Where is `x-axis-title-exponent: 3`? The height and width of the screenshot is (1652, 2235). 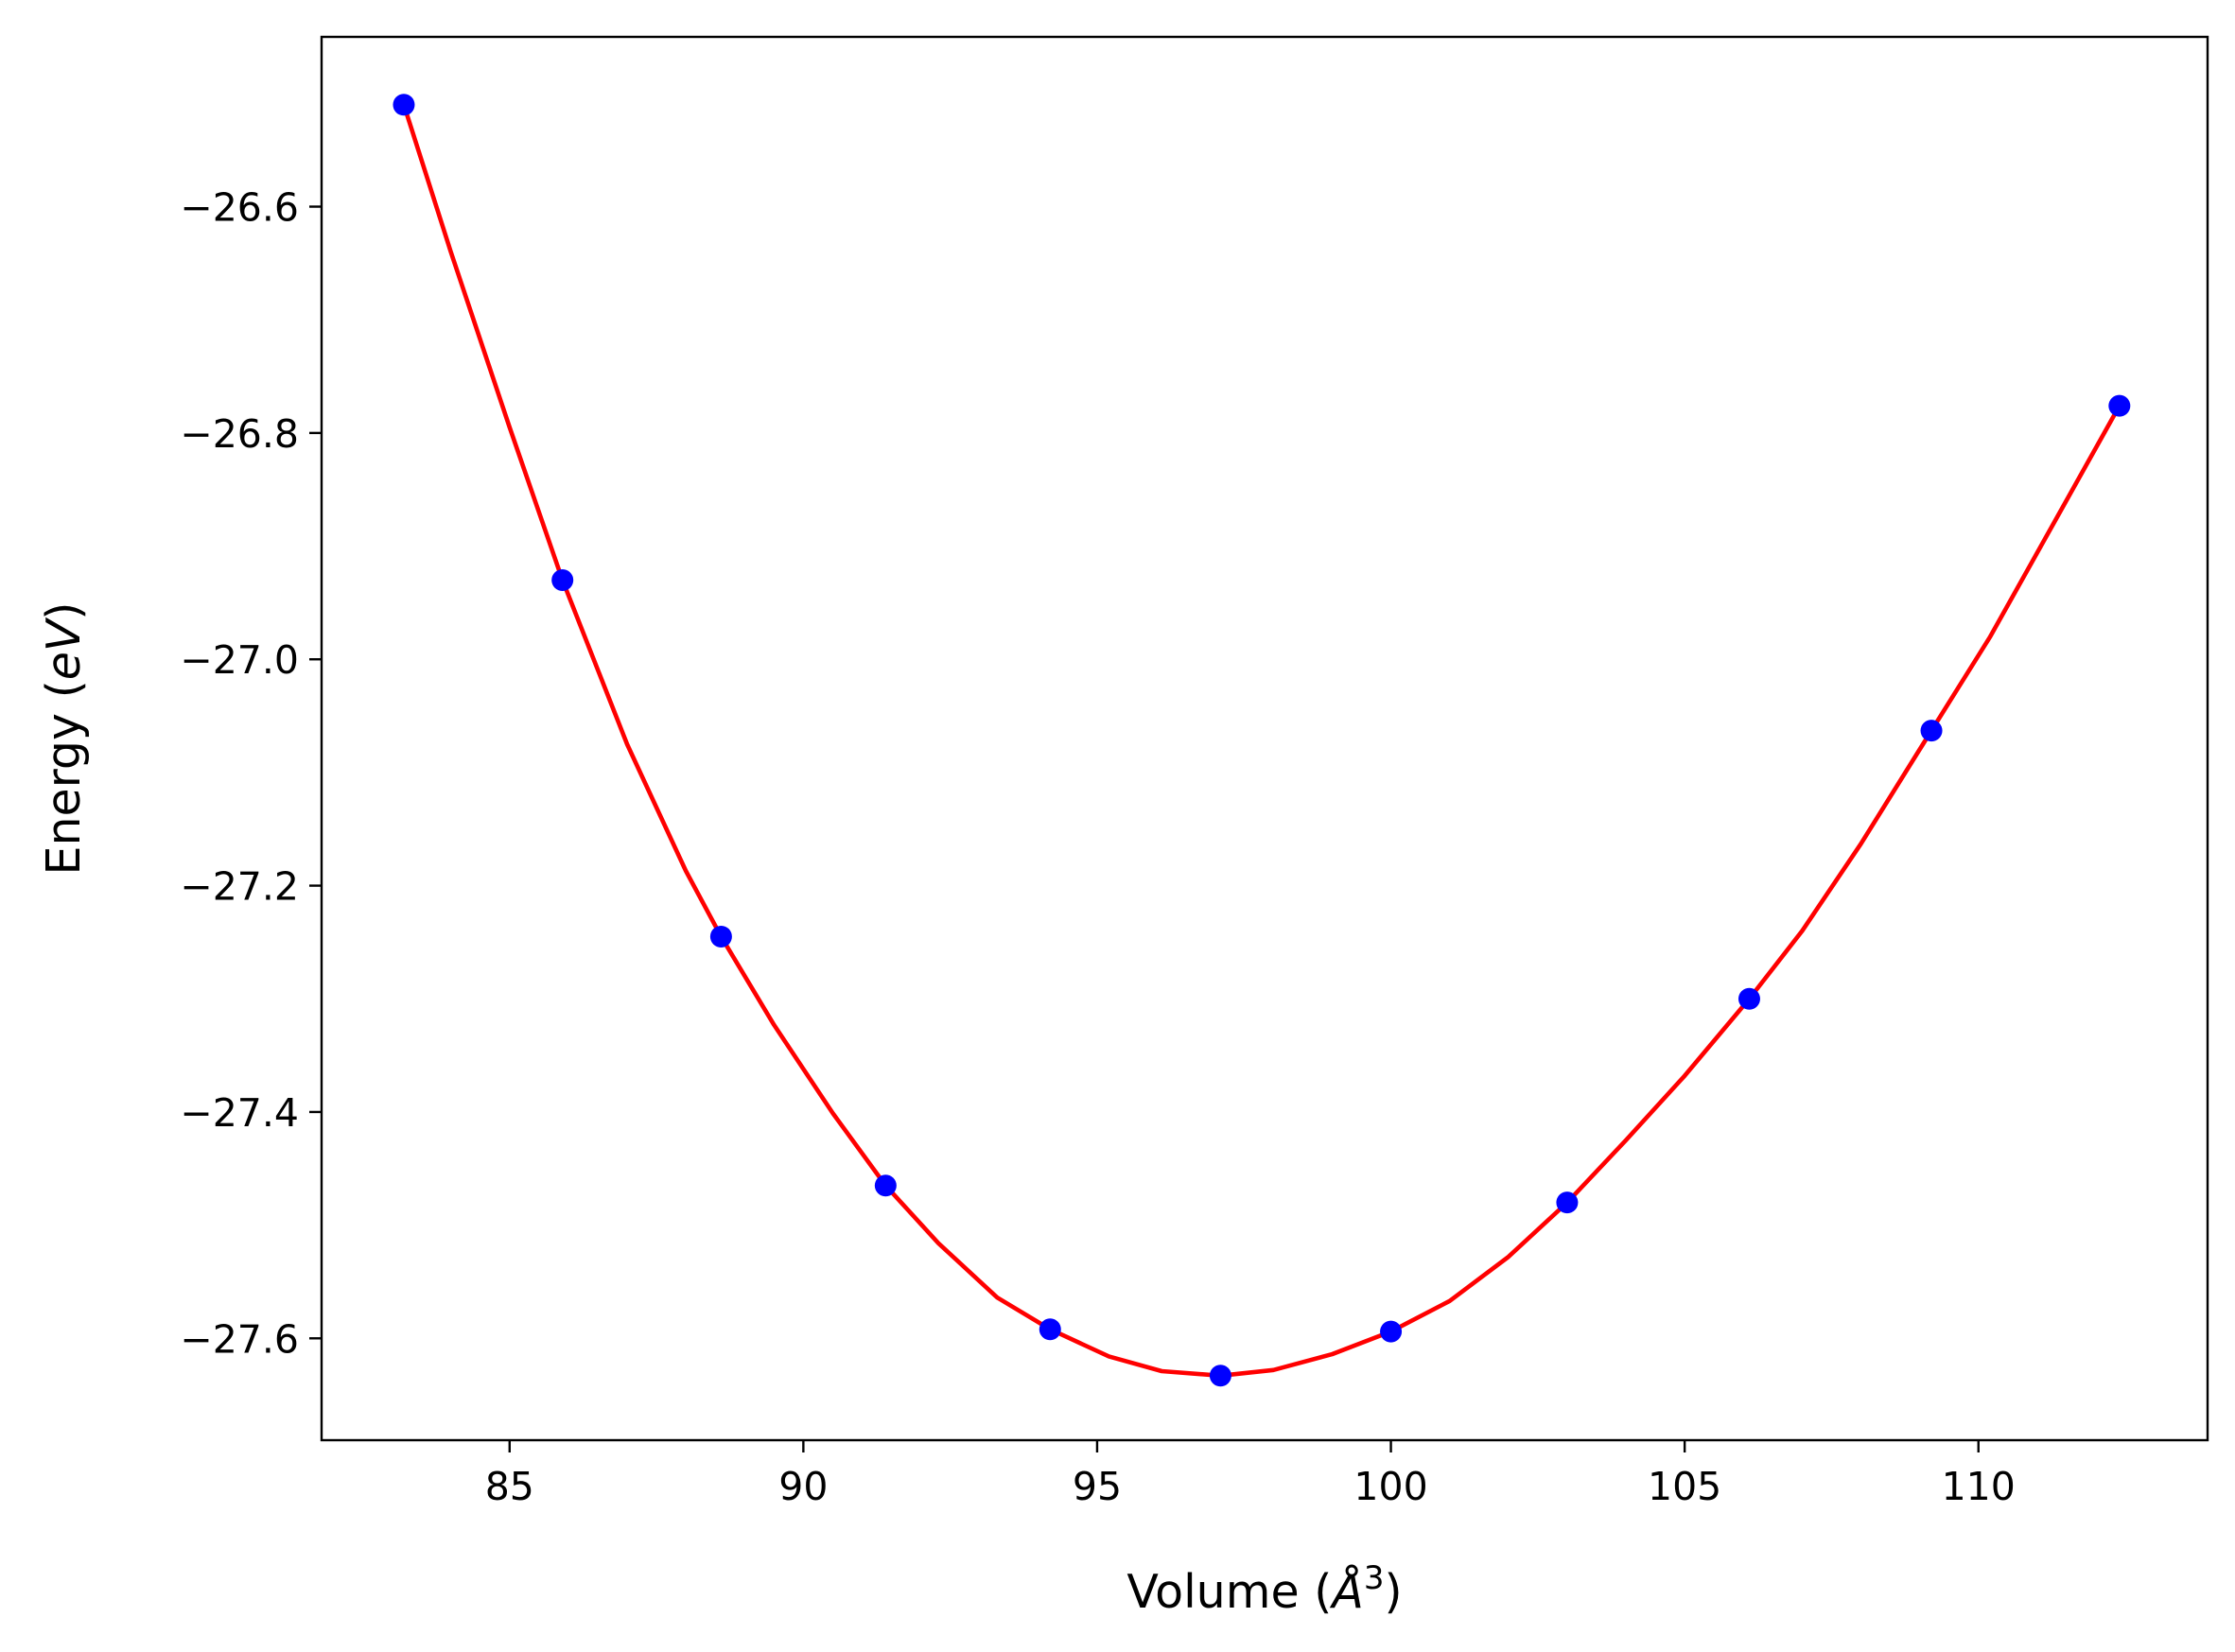 x-axis-title-exponent: 3 is located at coordinates (1374, 1578).